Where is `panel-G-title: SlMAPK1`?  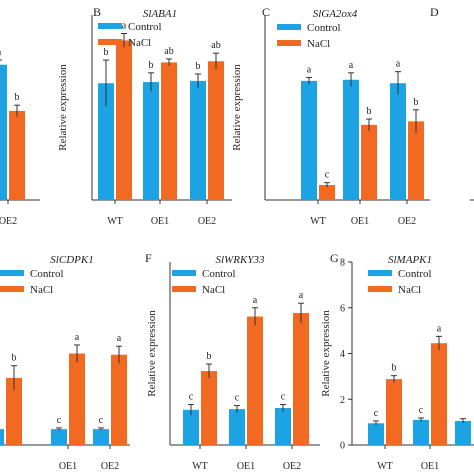
panel-G-title: SlMAPK1 is located at coordinates (410, 260).